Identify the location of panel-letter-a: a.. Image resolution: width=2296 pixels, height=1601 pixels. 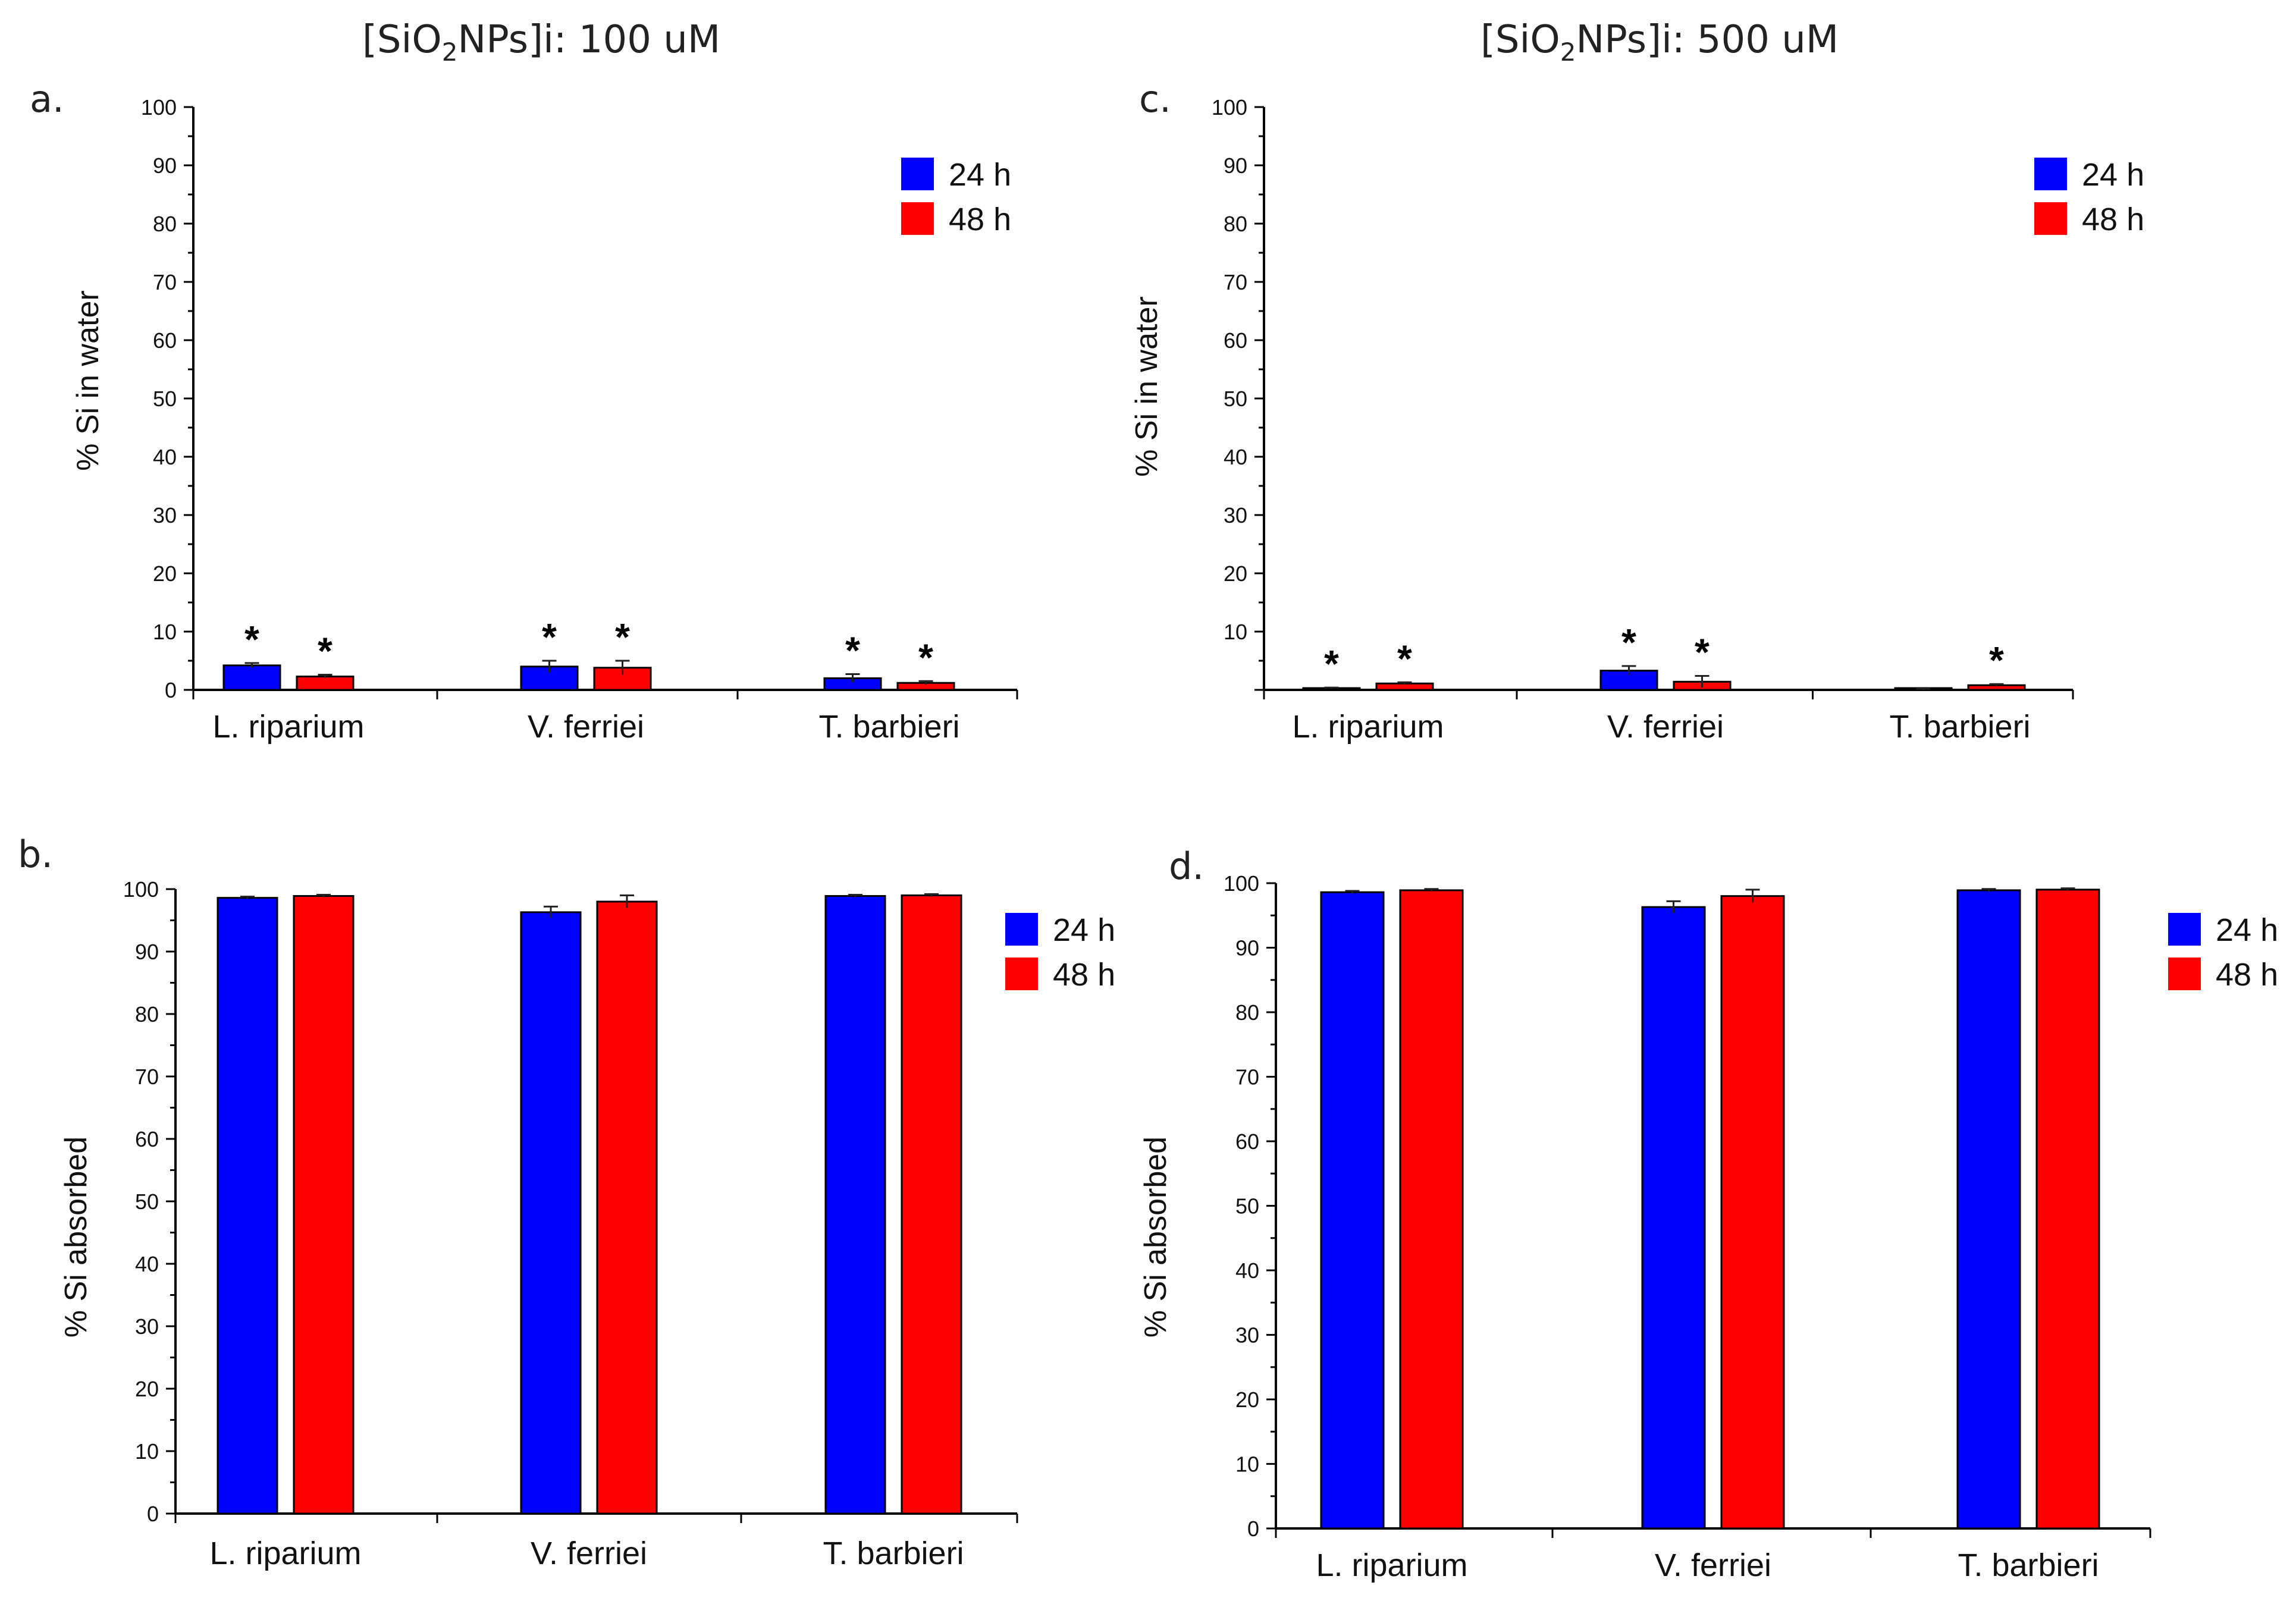
(47, 99).